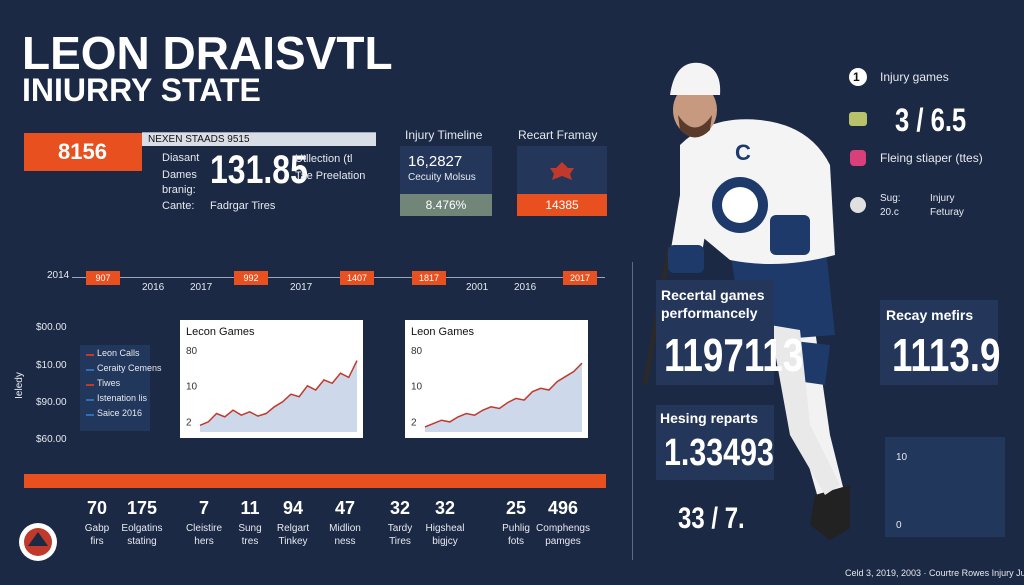 The image size is (1024, 585). Describe the element at coordinates (357, 278) in the screenshot. I see `timeline-marker: 1407` at that location.